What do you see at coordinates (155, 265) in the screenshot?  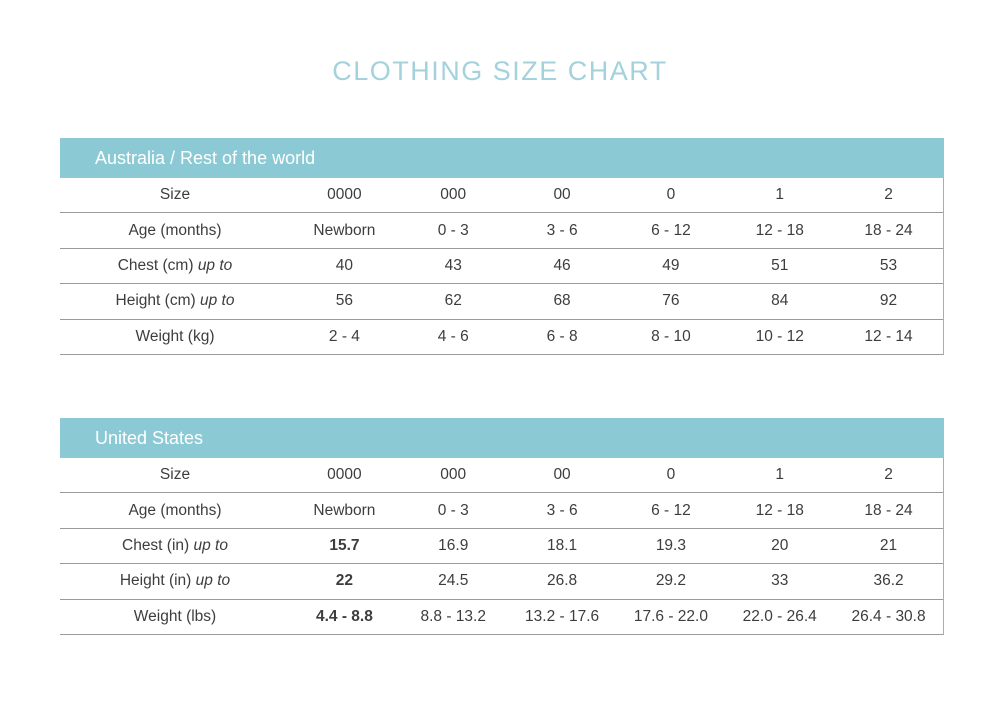 I see `row-label-text: Chest (cm)` at bounding box center [155, 265].